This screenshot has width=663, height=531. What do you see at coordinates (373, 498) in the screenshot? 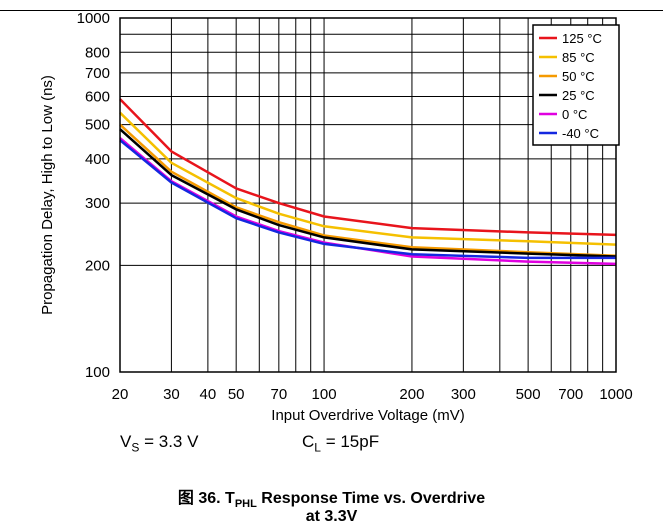
I see `caption-title: Response Time vs. Overdrive` at bounding box center [373, 498].